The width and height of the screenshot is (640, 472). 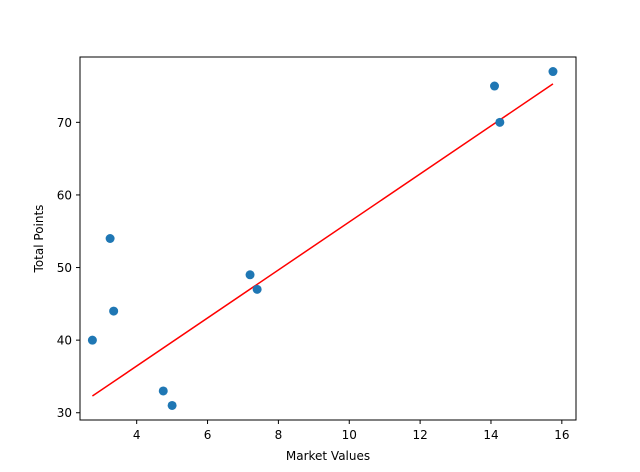 I want to click on y-axis-label: Total Points, so click(x=39, y=239).